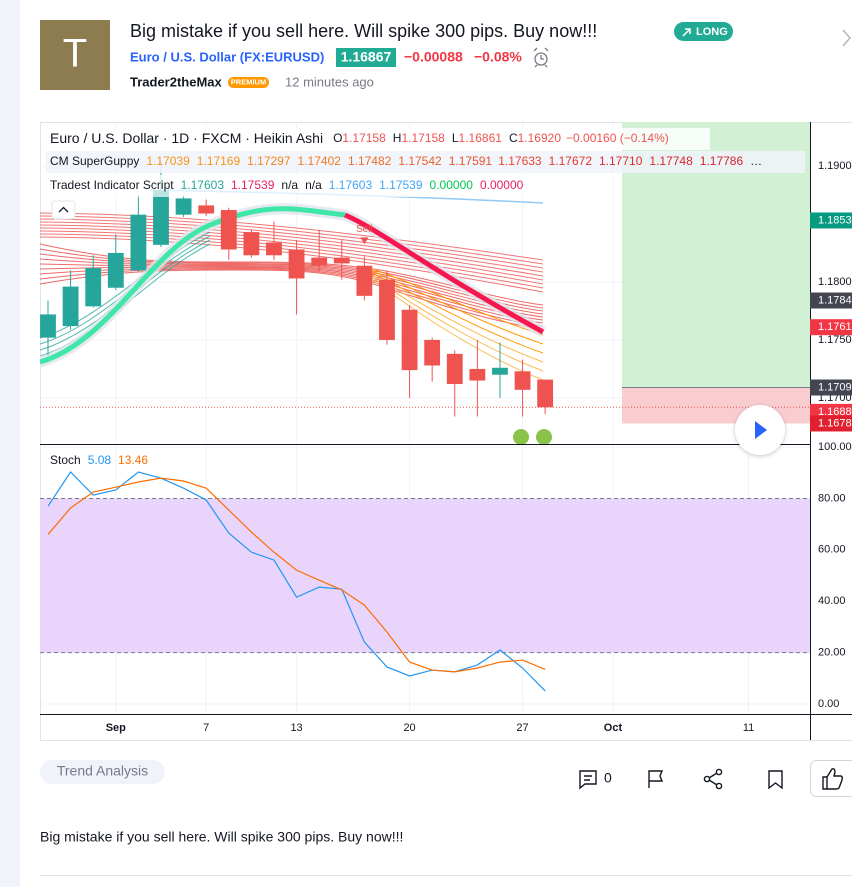  I want to click on y-tick-label: 100.00, so click(835, 447).